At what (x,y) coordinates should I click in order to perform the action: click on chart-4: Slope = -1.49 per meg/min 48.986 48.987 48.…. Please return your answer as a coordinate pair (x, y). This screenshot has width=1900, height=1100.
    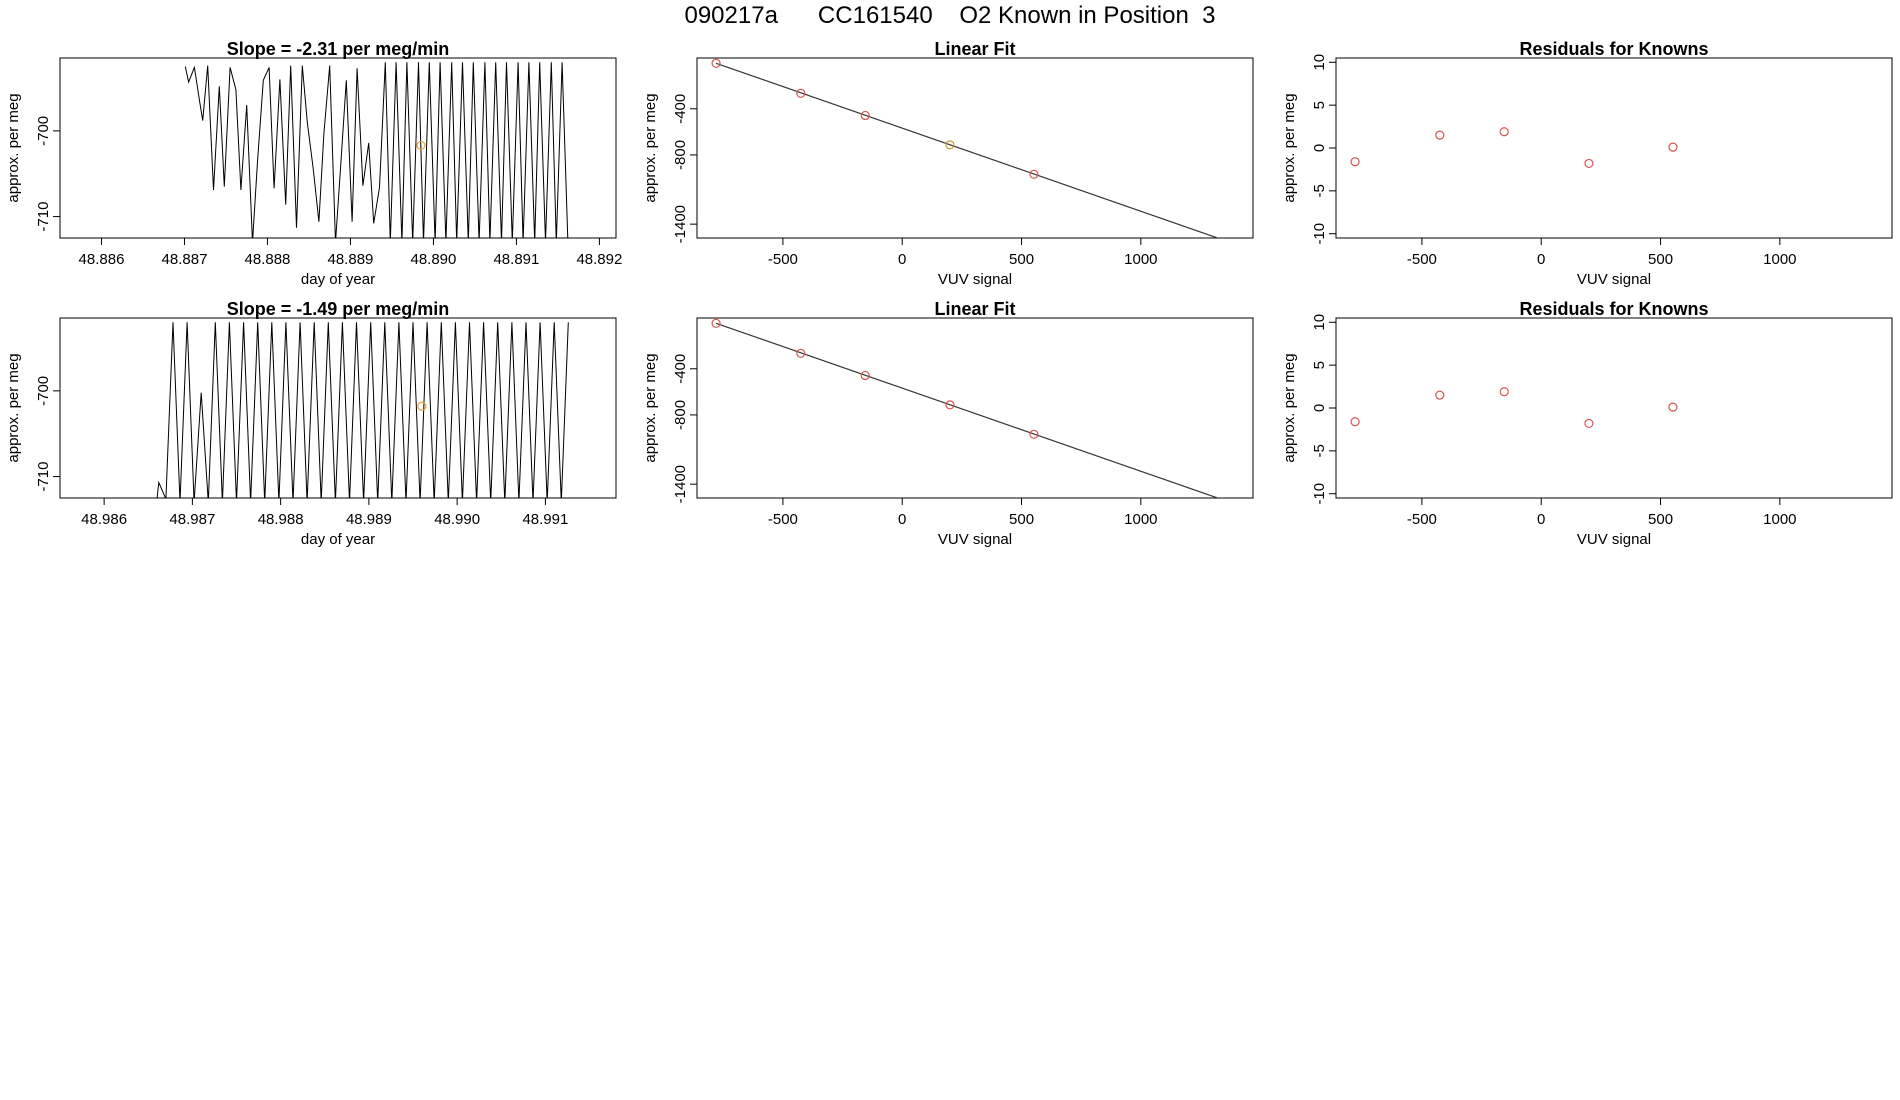
    Looking at the image, I should click on (311, 423).